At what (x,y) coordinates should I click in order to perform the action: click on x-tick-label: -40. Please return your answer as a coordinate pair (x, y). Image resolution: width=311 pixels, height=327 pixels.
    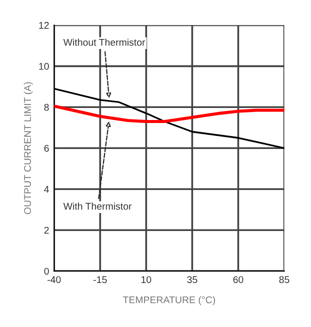
    Looking at the image, I should click on (54, 280).